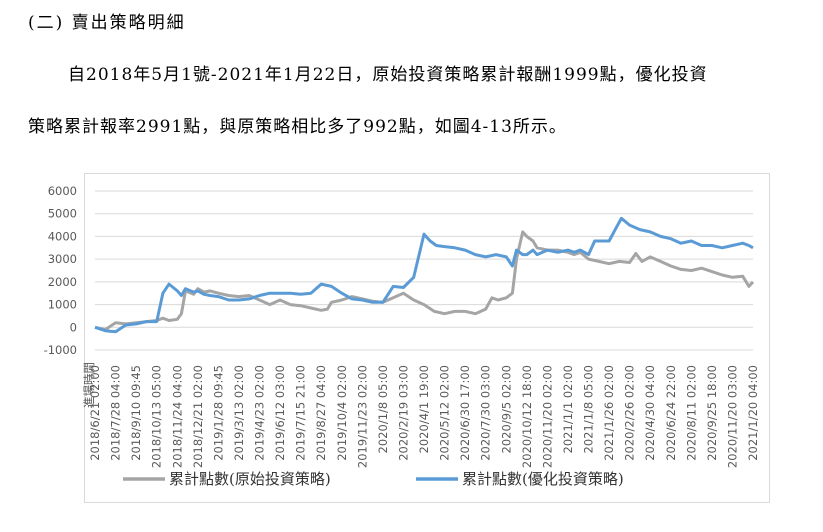  Describe the element at coordinates (630, 413) in the screenshot. I see `x-tick-label: 2020/2/26 02:00` at that location.